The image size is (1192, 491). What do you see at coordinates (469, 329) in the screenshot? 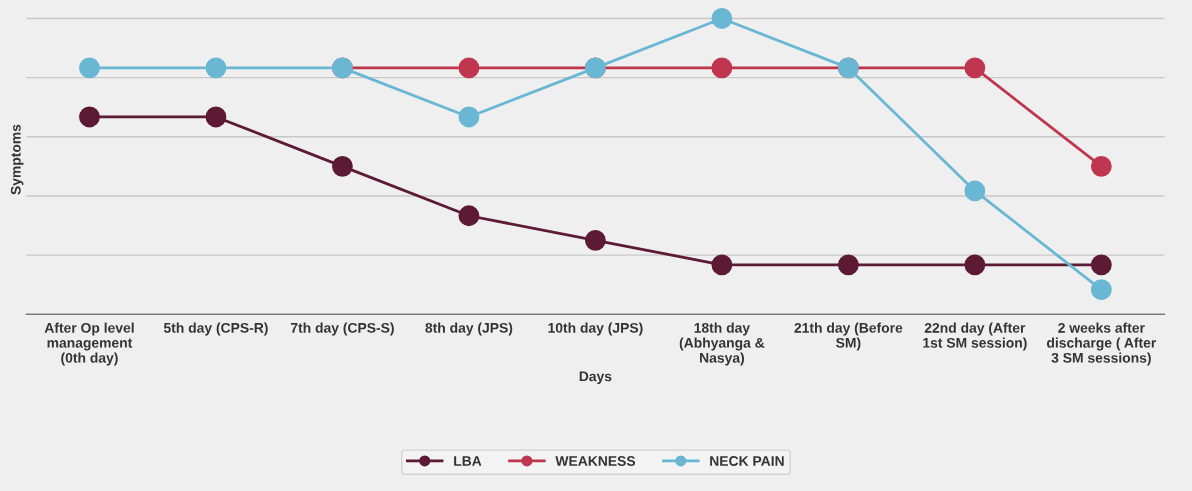
I see `x-tick-label: 8th day (JPS)` at bounding box center [469, 329].